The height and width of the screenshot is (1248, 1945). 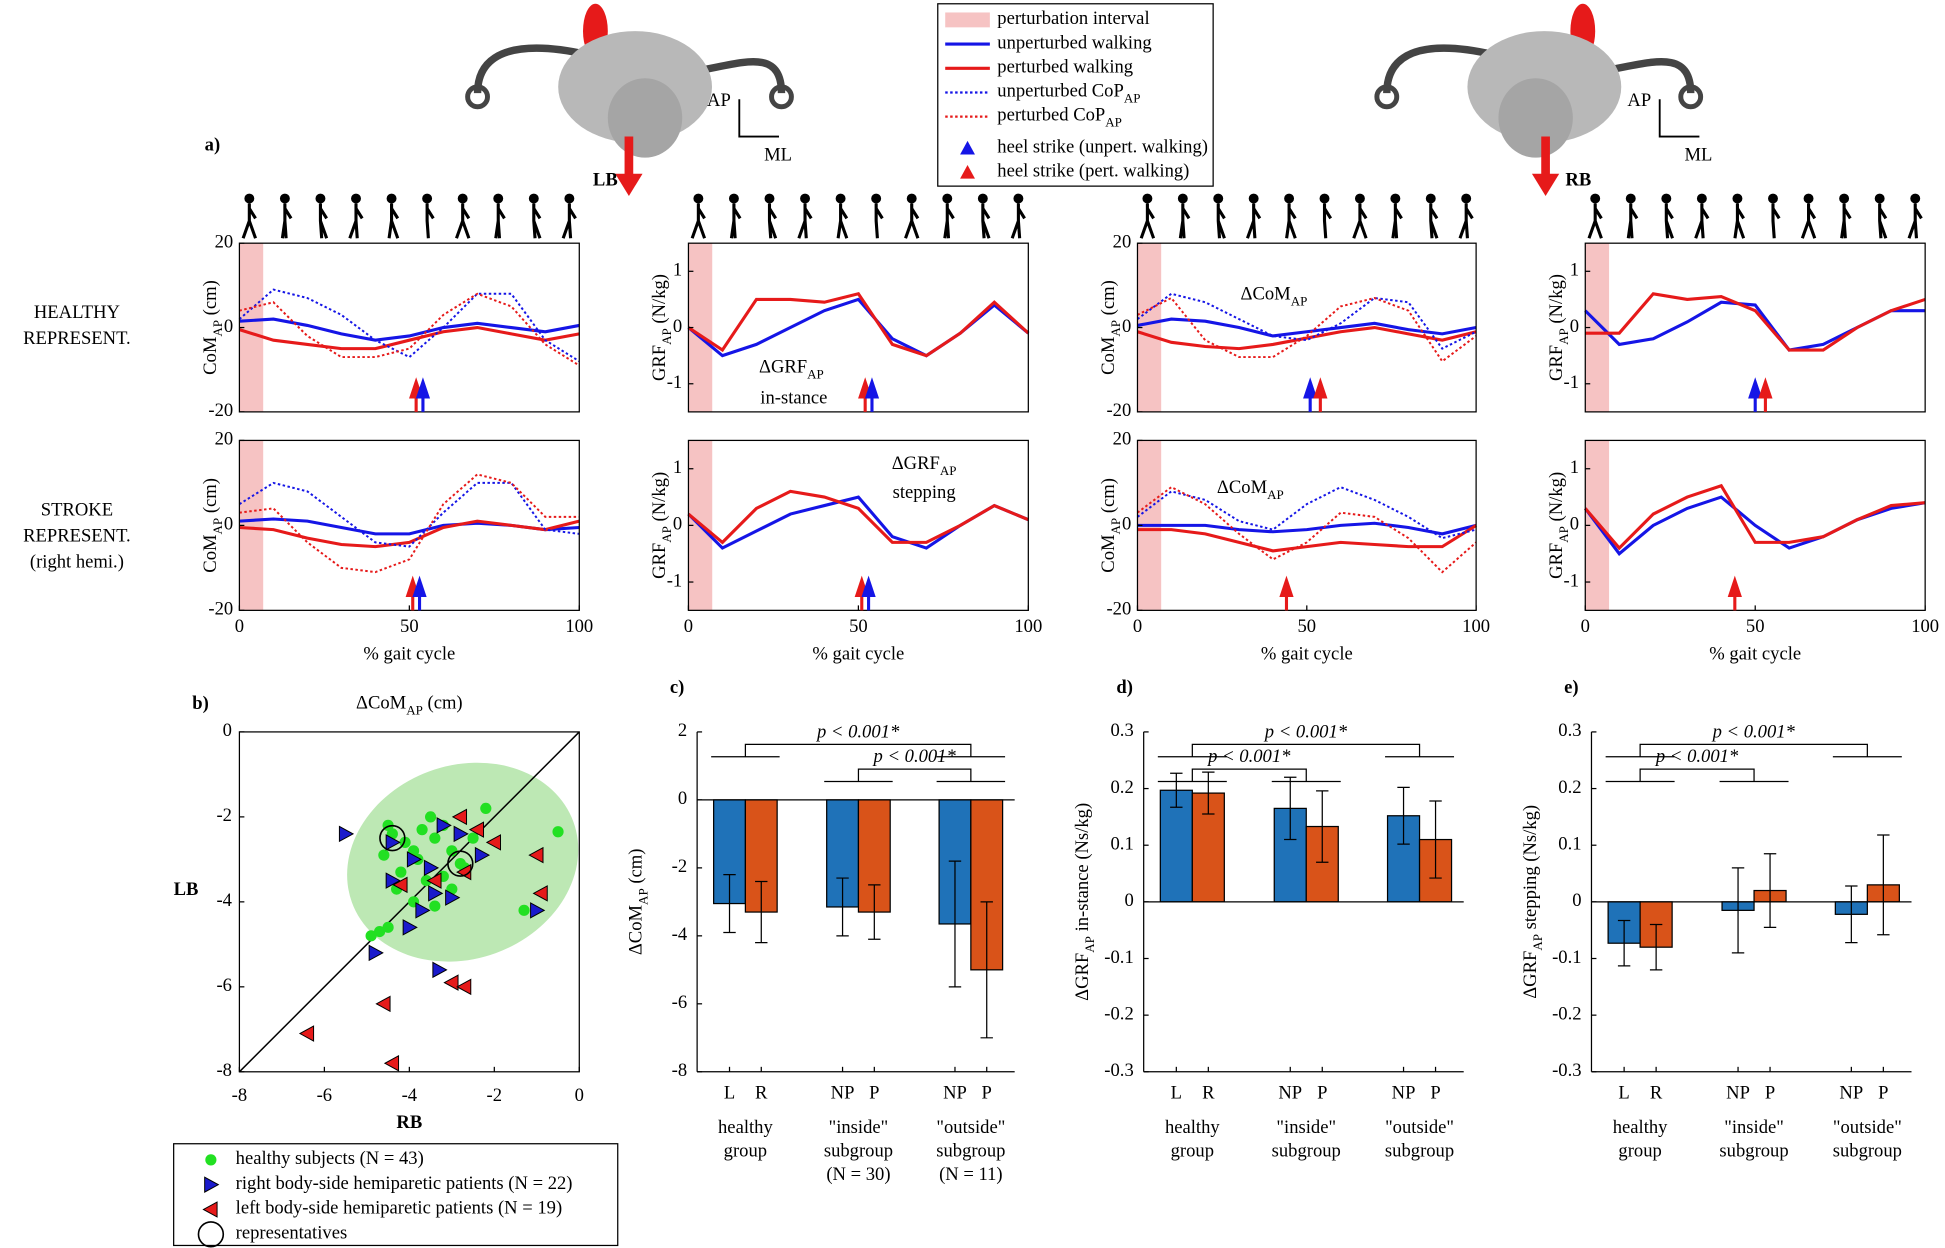 What do you see at coordinates (1738, 1092) in the screenshot?
I see `x-tick-label: NP` at bounding box center [1738, 1092].